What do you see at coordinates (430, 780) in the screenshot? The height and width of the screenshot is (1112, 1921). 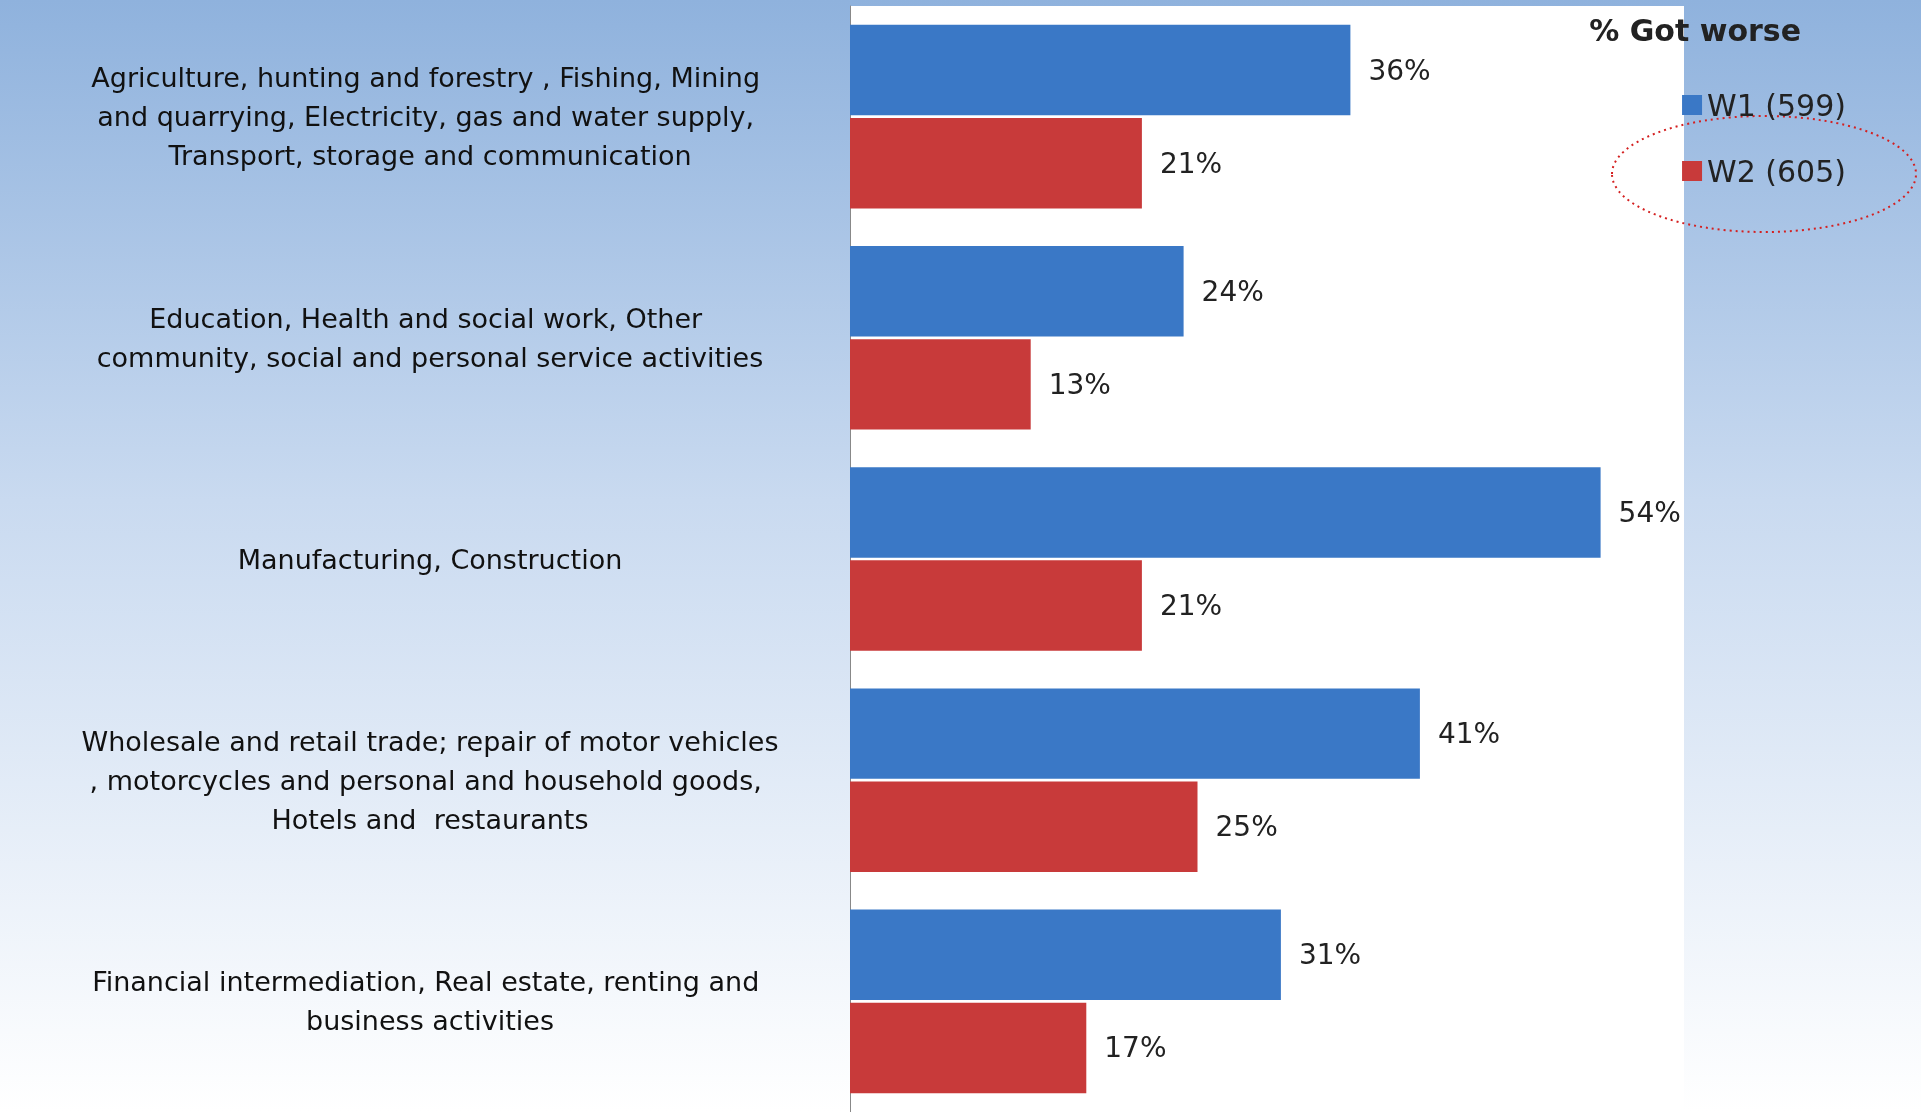 I see `y-tick-label: Wholesale and retail trade; repair of motor vehicles, motorcycles and personal and household goods, Hotels and restaurants` at bounding box center [430, 780].